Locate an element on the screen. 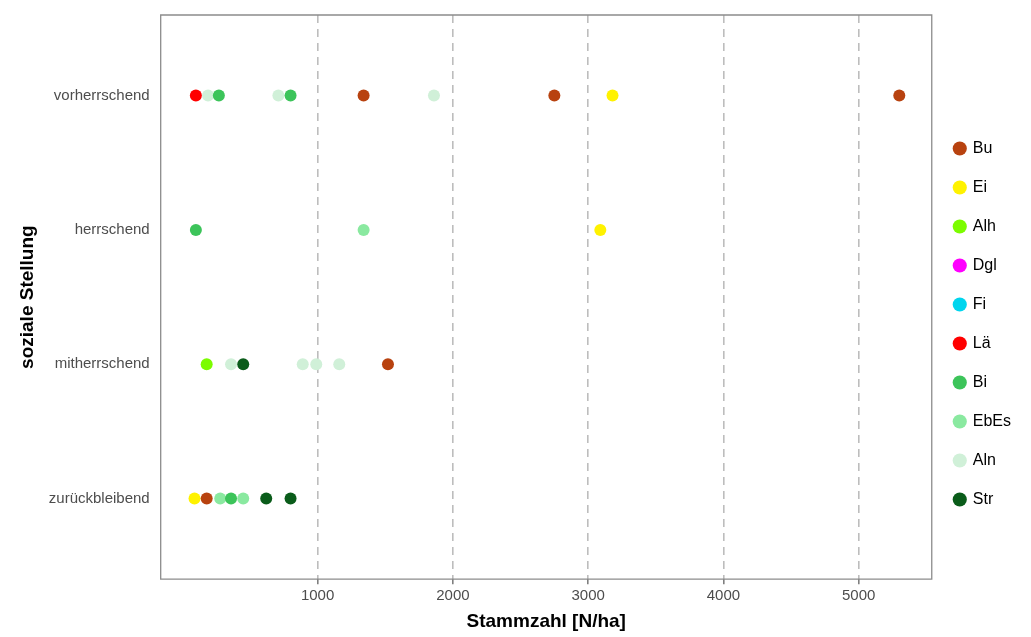 Image resolution: width=1031 pixels, height=637 pixels. legend-label: Bu is located at coordinates (982, 147).